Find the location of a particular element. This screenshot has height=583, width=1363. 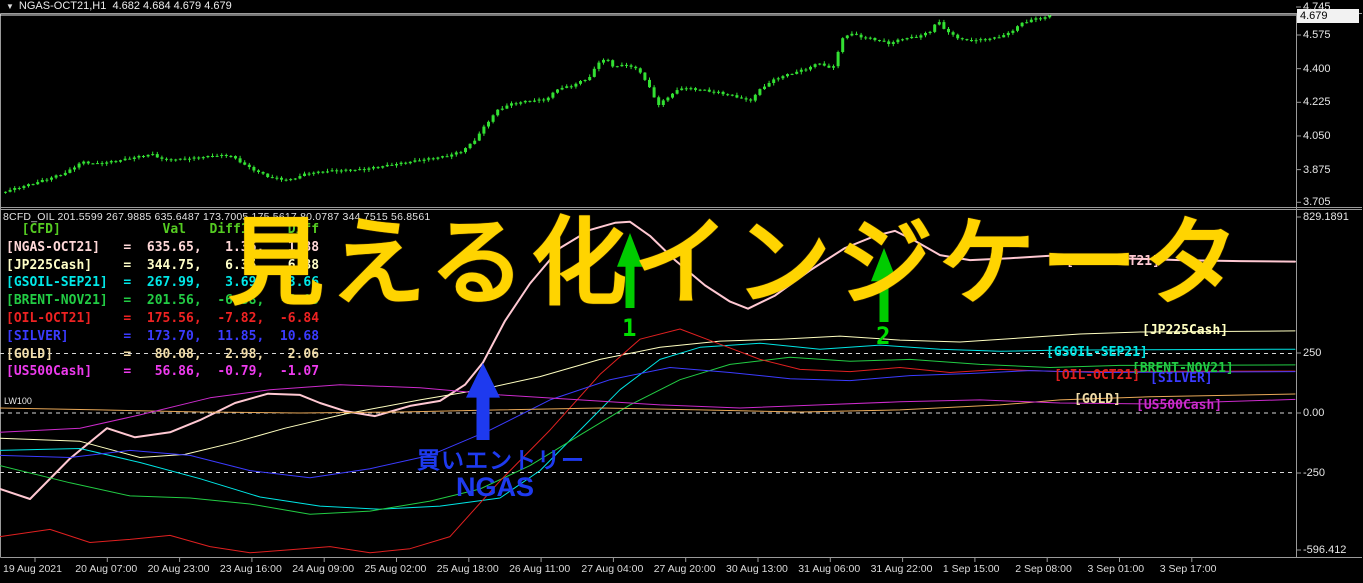

line-label-US500Cash: [US500Cash] is located at coordinates (1179, 405).